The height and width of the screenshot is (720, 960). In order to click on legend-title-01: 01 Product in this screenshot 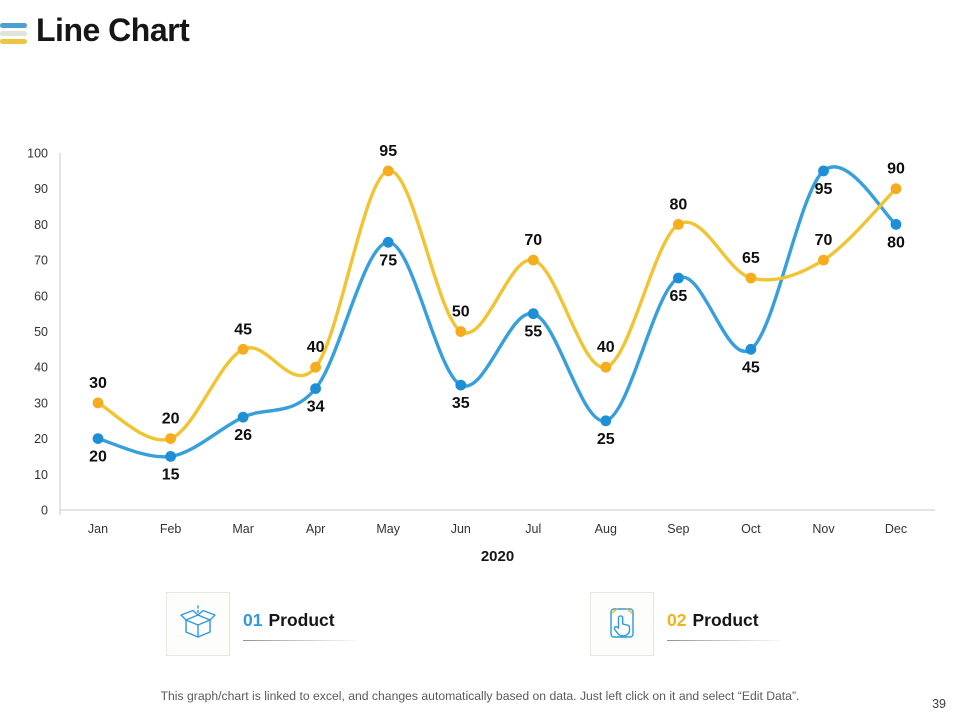, I will do `click(302, 620)`.